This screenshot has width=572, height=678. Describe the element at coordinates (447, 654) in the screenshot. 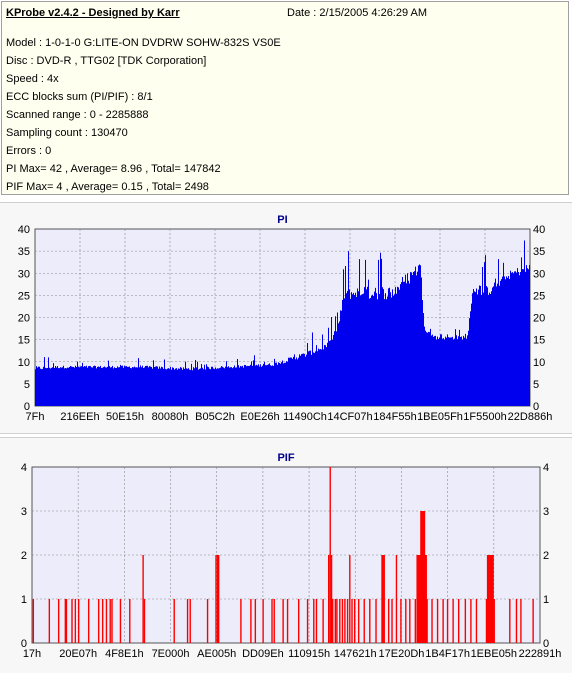

I see `pif-xtick-label: 1B4F17h` at that location.